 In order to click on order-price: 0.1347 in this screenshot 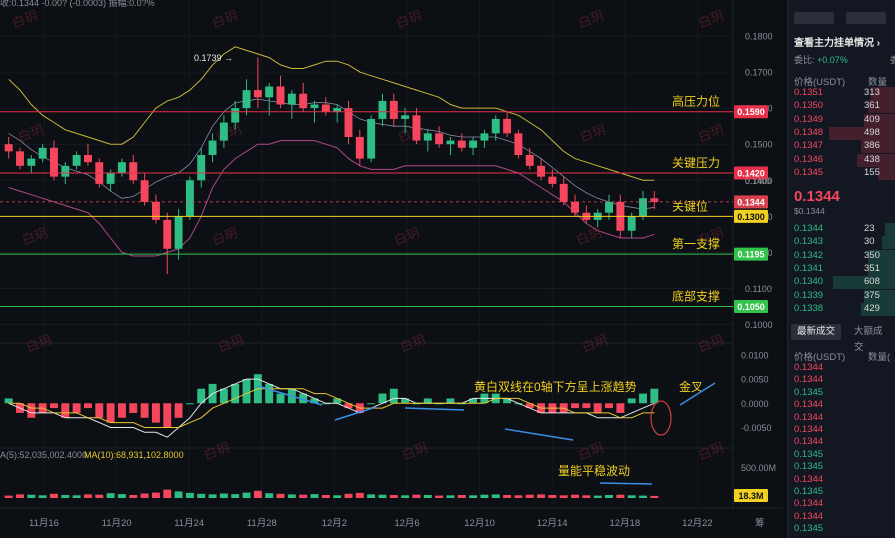, I will do `click(809, 146)`.